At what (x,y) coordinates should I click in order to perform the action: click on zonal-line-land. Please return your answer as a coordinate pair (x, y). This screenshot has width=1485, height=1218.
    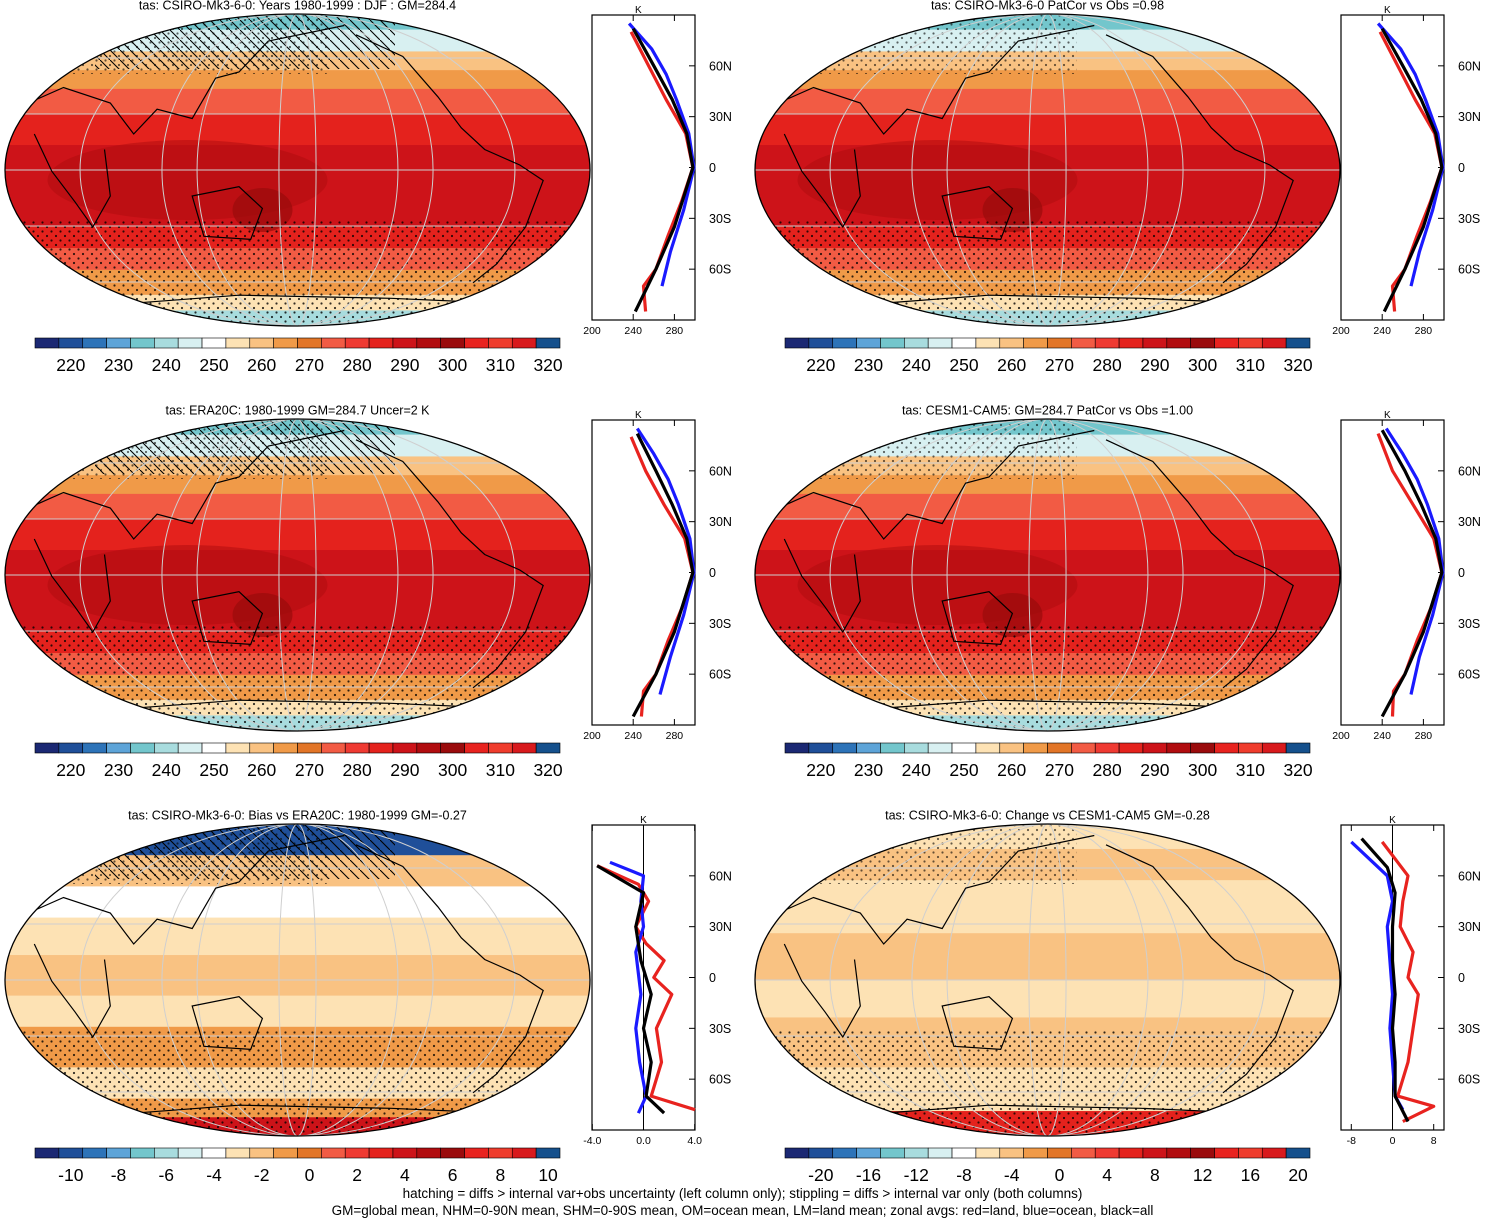
    Looking at the image, I should click on (646, 988).